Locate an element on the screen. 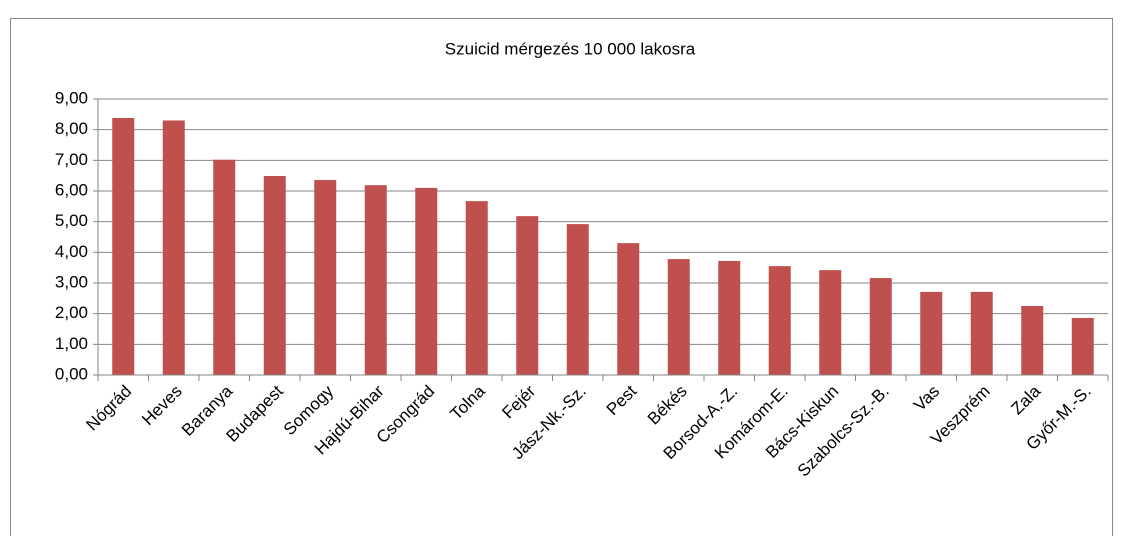 The image size is (1125, 536). y-tick-label: 0,00 is located at coordinates (71, 373).